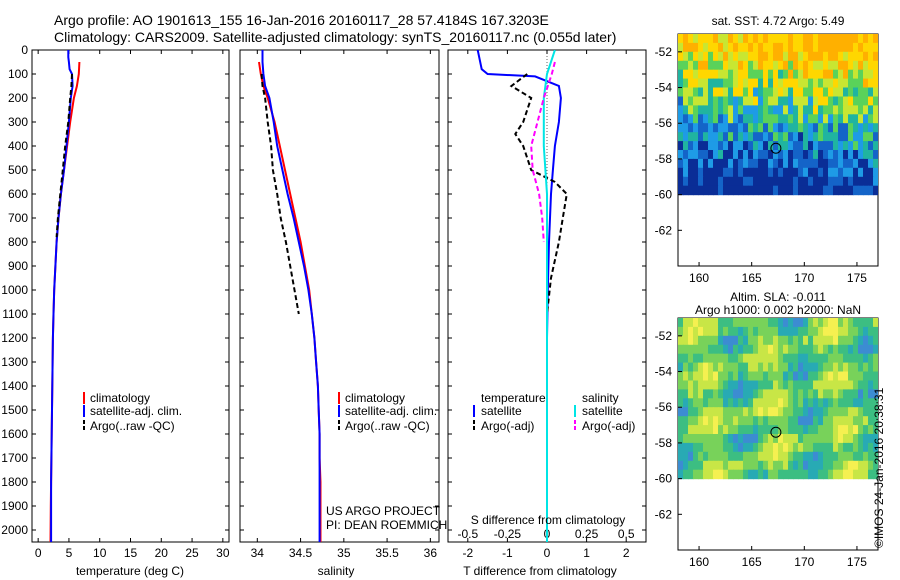 This screenshot has width=900, height=580. What do you see at coordinates (69, 553) in the screenshot?
I see `x-tick-label: 5` at bounding box center [69, 553].